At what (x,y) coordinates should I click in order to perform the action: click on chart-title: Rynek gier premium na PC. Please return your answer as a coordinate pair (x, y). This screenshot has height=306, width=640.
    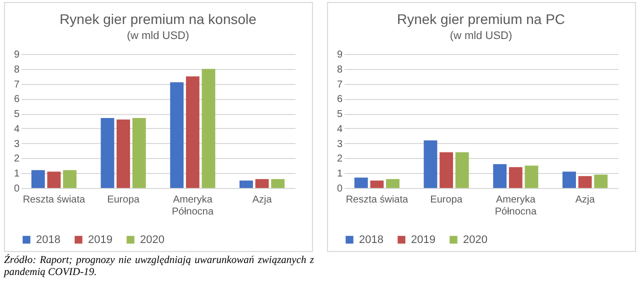
    Looking at the image, I should click on (481, 19).